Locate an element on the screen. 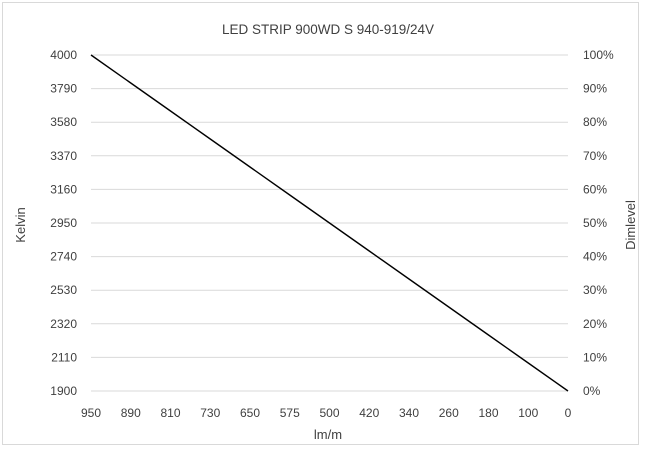  y2-tick-label: 90% is located at coordinates (595, 89).